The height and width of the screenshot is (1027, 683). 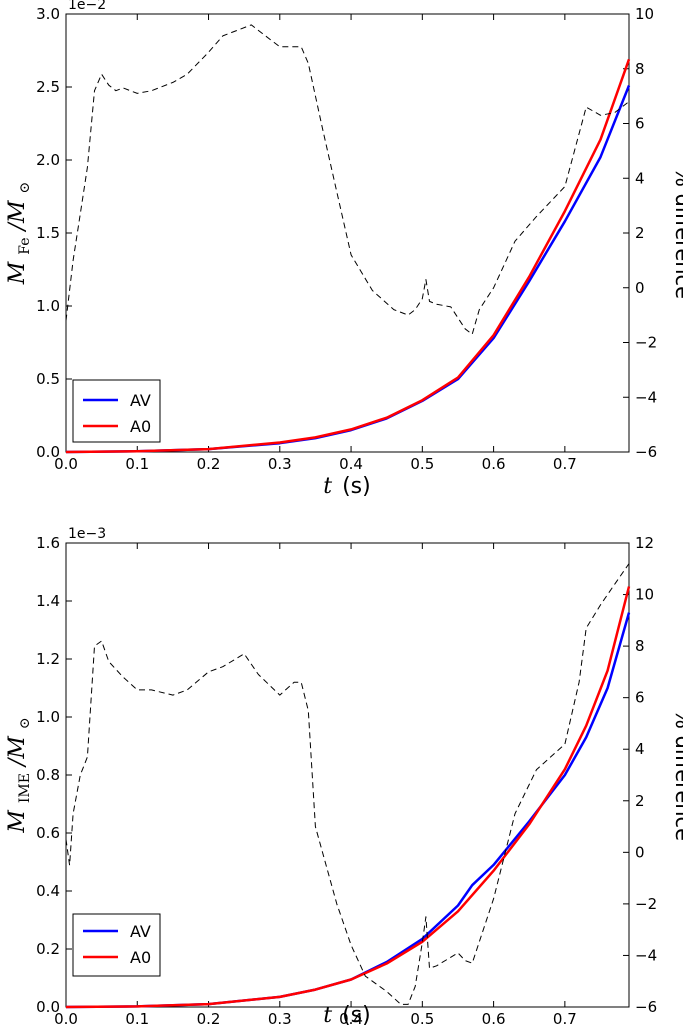 What do you see at coordinates (48, 833) in the screenshot?
I see `y-tick-label: 0.6` at bounding box center [48, 833].